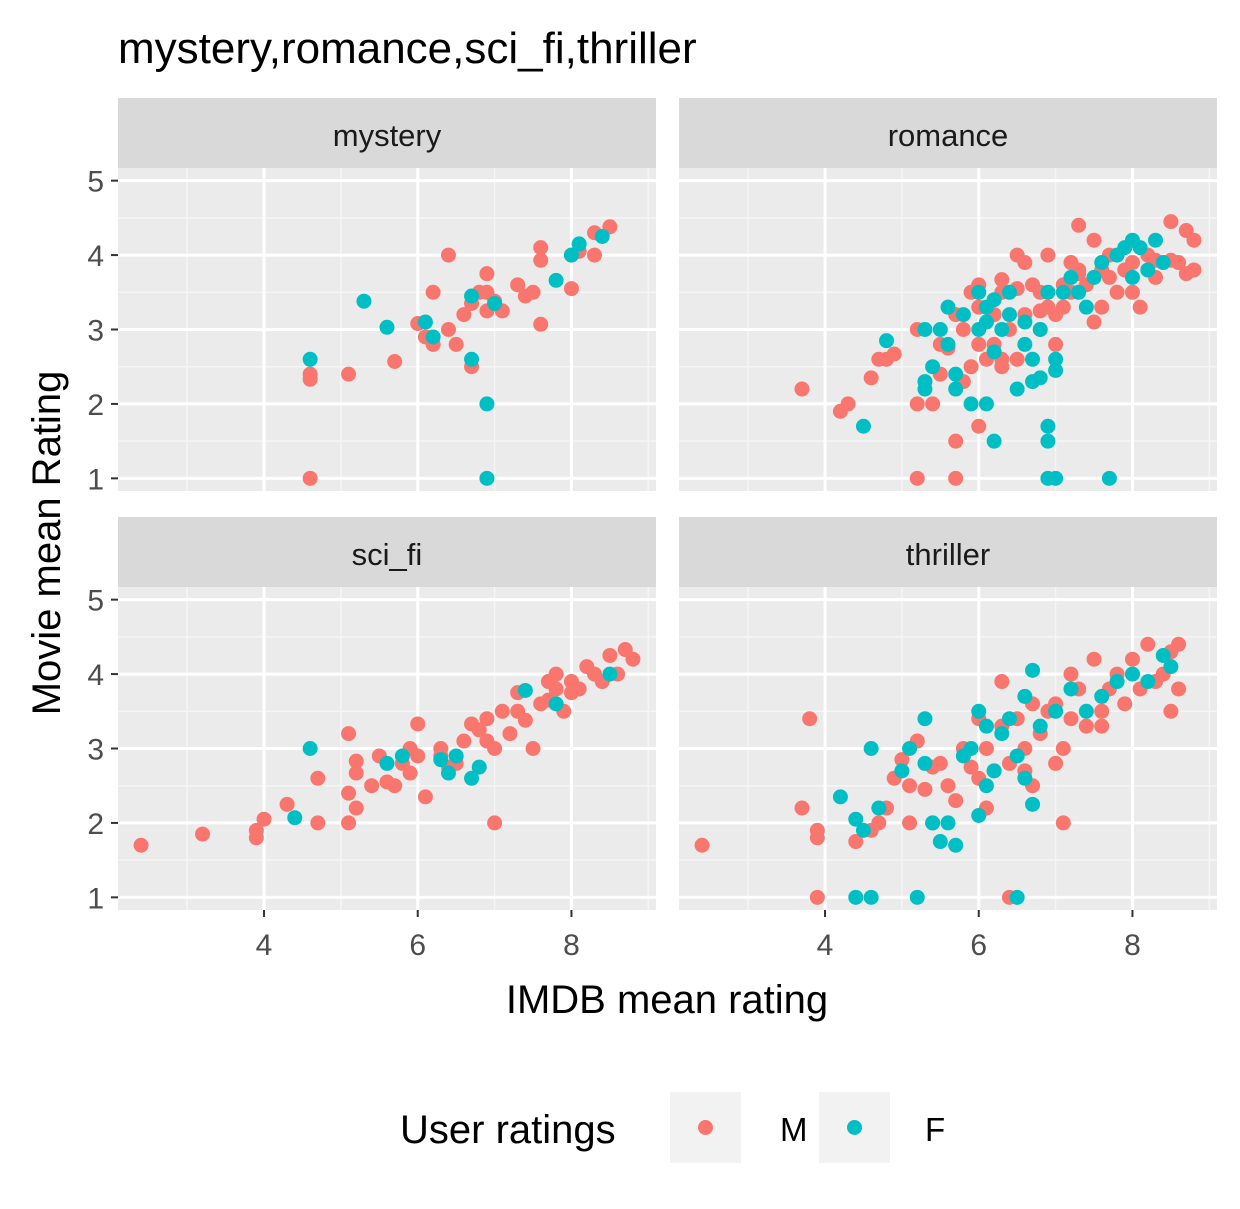 Image resolution: width=1240 pixels, height=1209 pixels. Describe the element at coordinates (95, 256) in the screenshot. I see `y-tick-label: 4` at that location.